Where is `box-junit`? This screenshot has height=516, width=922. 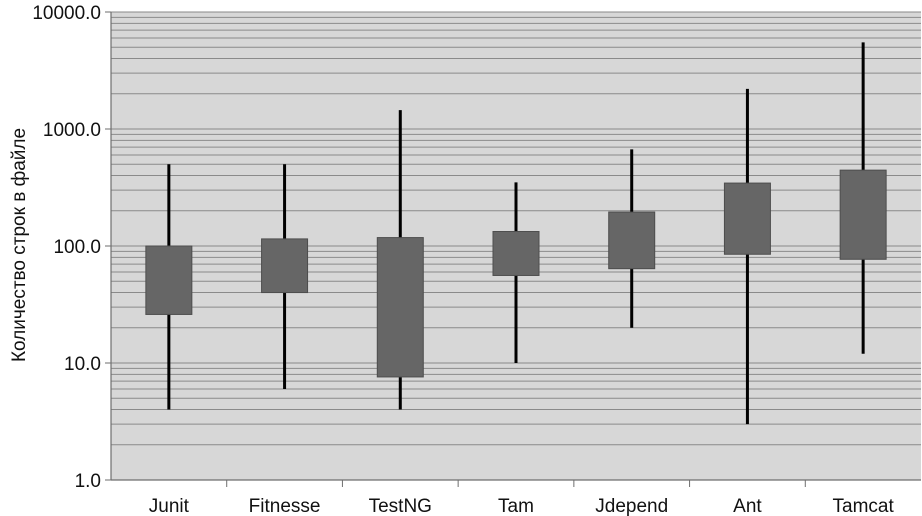 box-junit is located at coordinates (169, 287).